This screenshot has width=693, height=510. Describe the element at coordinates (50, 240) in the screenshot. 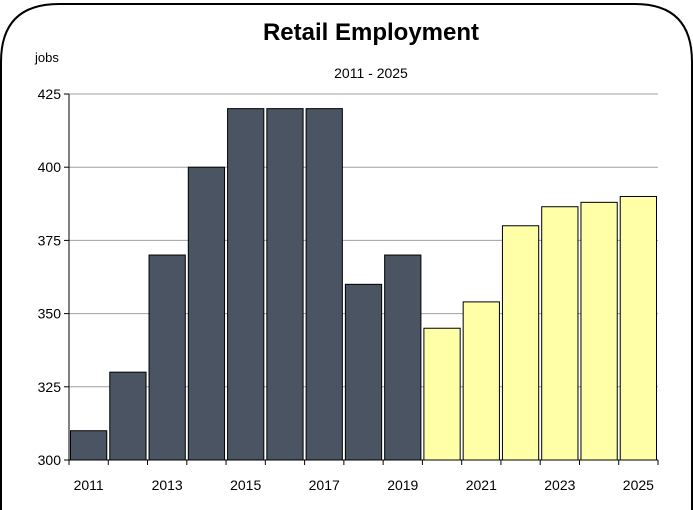

I see `y-tick-label: 375` at that location.